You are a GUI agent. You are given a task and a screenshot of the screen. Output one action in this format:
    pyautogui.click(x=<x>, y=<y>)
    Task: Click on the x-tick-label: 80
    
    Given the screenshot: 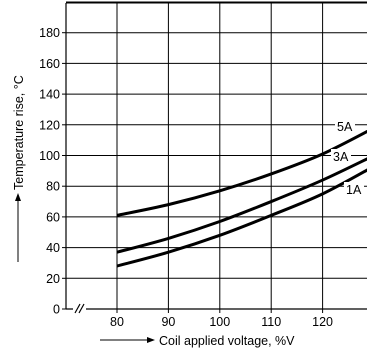 What is the action you would take?
    pyautogui.click(x=117, y=322)
    